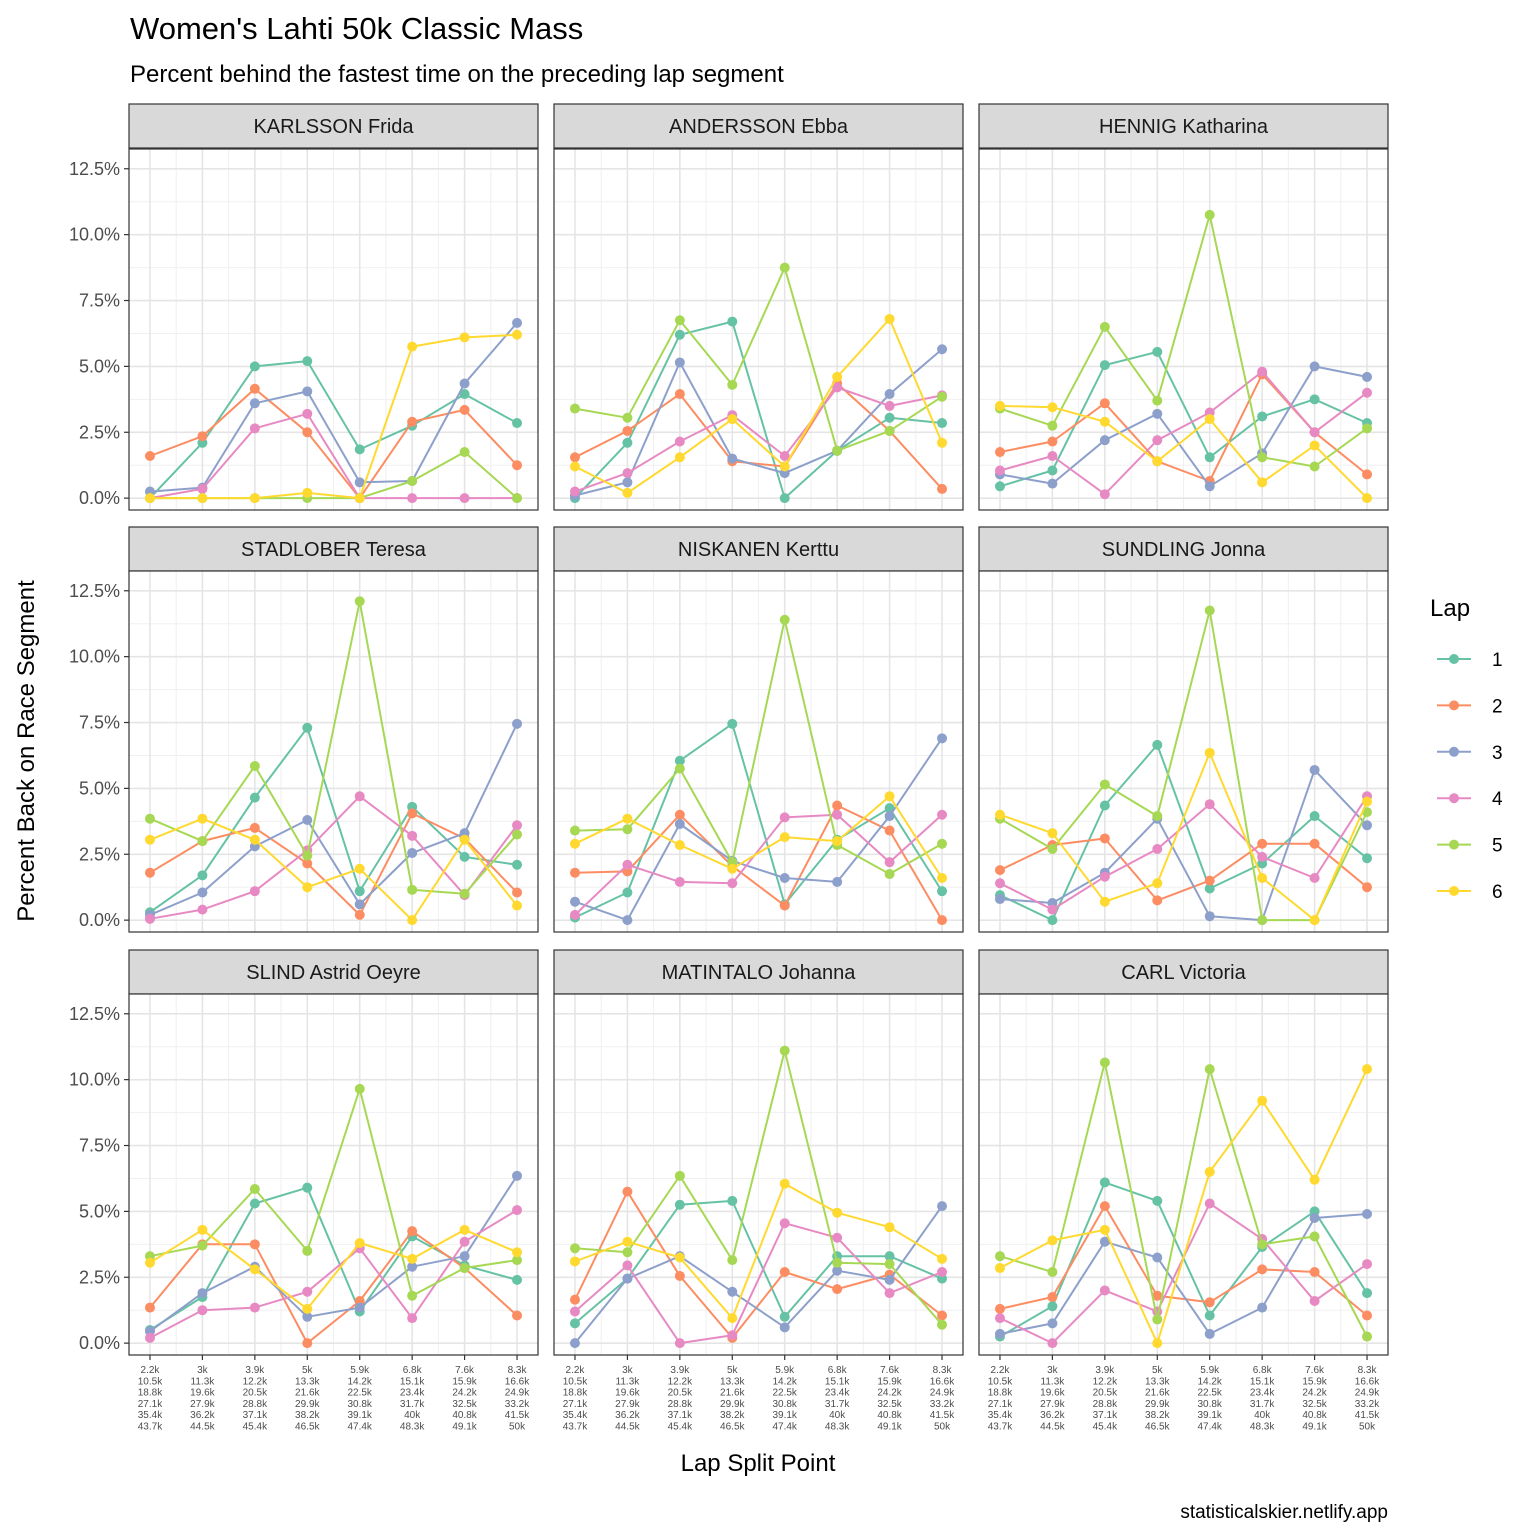 The width and height of the screenshot is (1536, 1536). Describe the element at coordinates (464, 1399) in the screenshot. I see `x-tick-label: 7.6k 15.9k 24.2k 32.5k 40.8k 49.1k` at that location.